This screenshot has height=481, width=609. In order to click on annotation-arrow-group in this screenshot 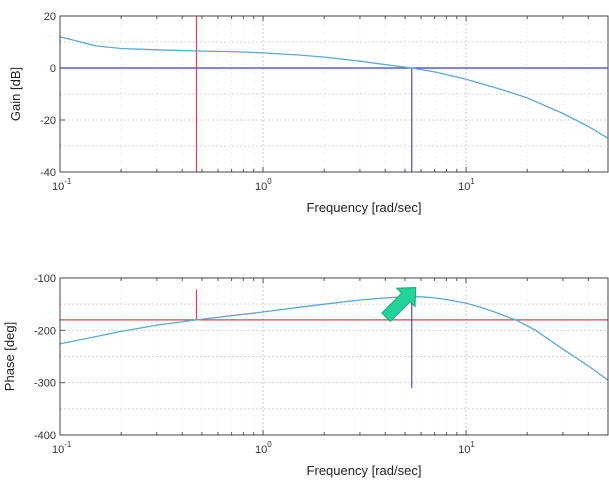, I will do `click(399, 304)`.